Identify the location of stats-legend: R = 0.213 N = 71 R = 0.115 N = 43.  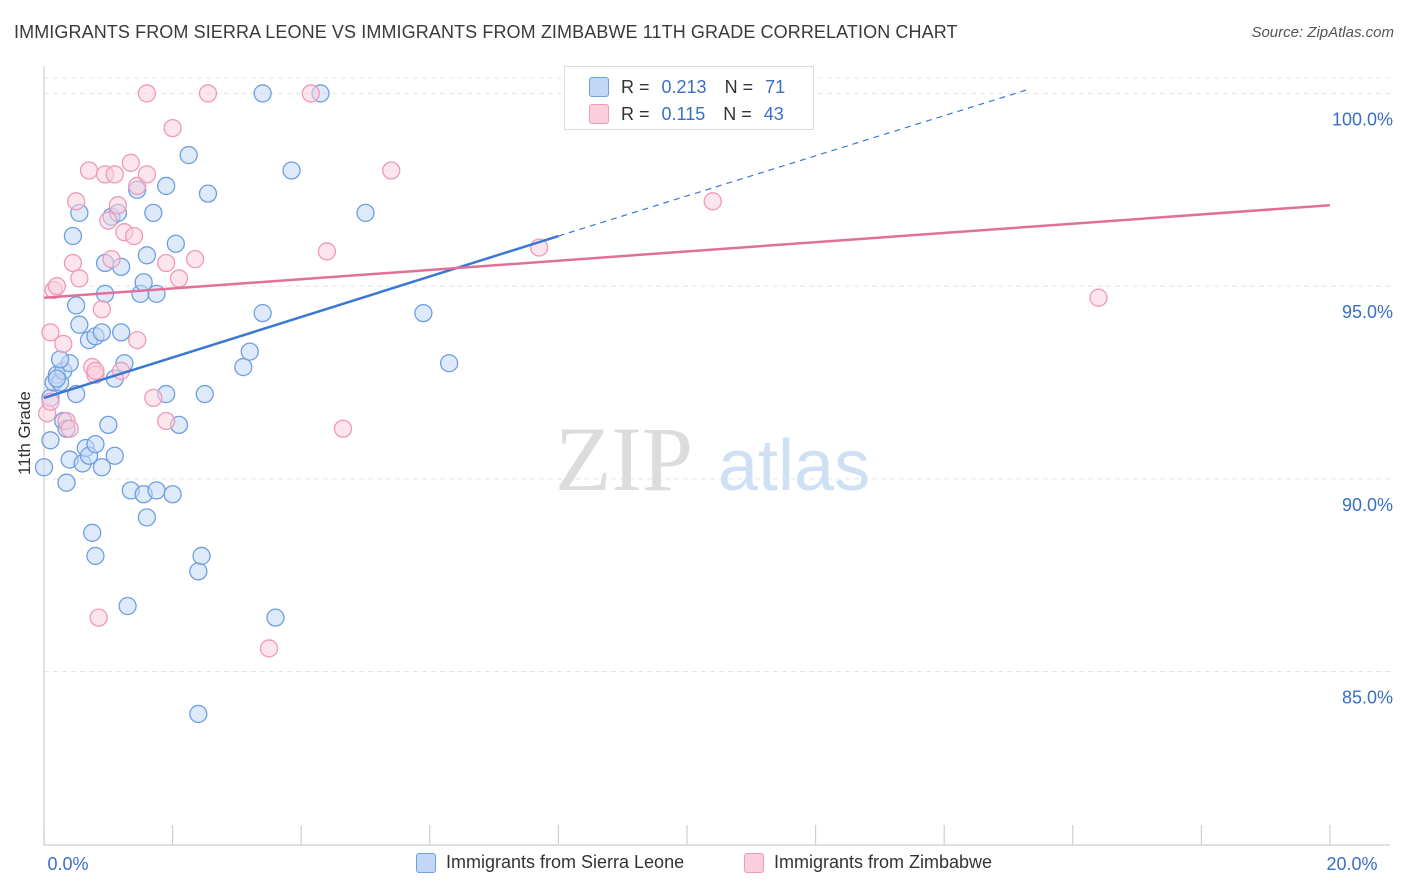
(689, 98).